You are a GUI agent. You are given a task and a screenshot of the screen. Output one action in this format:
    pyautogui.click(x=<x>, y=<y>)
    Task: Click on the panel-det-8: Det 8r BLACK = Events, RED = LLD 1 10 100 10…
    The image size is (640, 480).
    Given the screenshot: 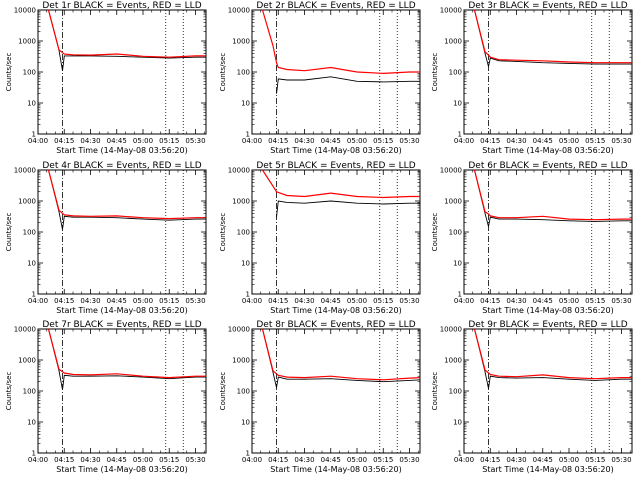 What is the action you would take?
    pyautogui.click(x=320, y=397)
    